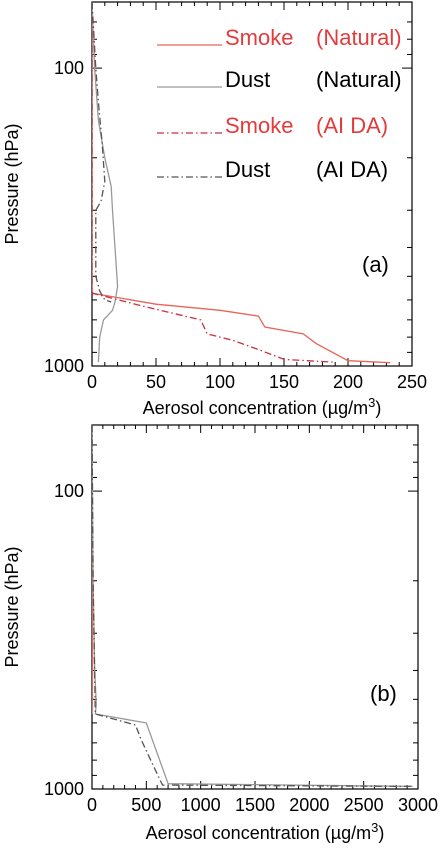 Image resolution: width=447 pixels, height=850 pixels. I want to click on dust-natural-line, so click(105, 182).